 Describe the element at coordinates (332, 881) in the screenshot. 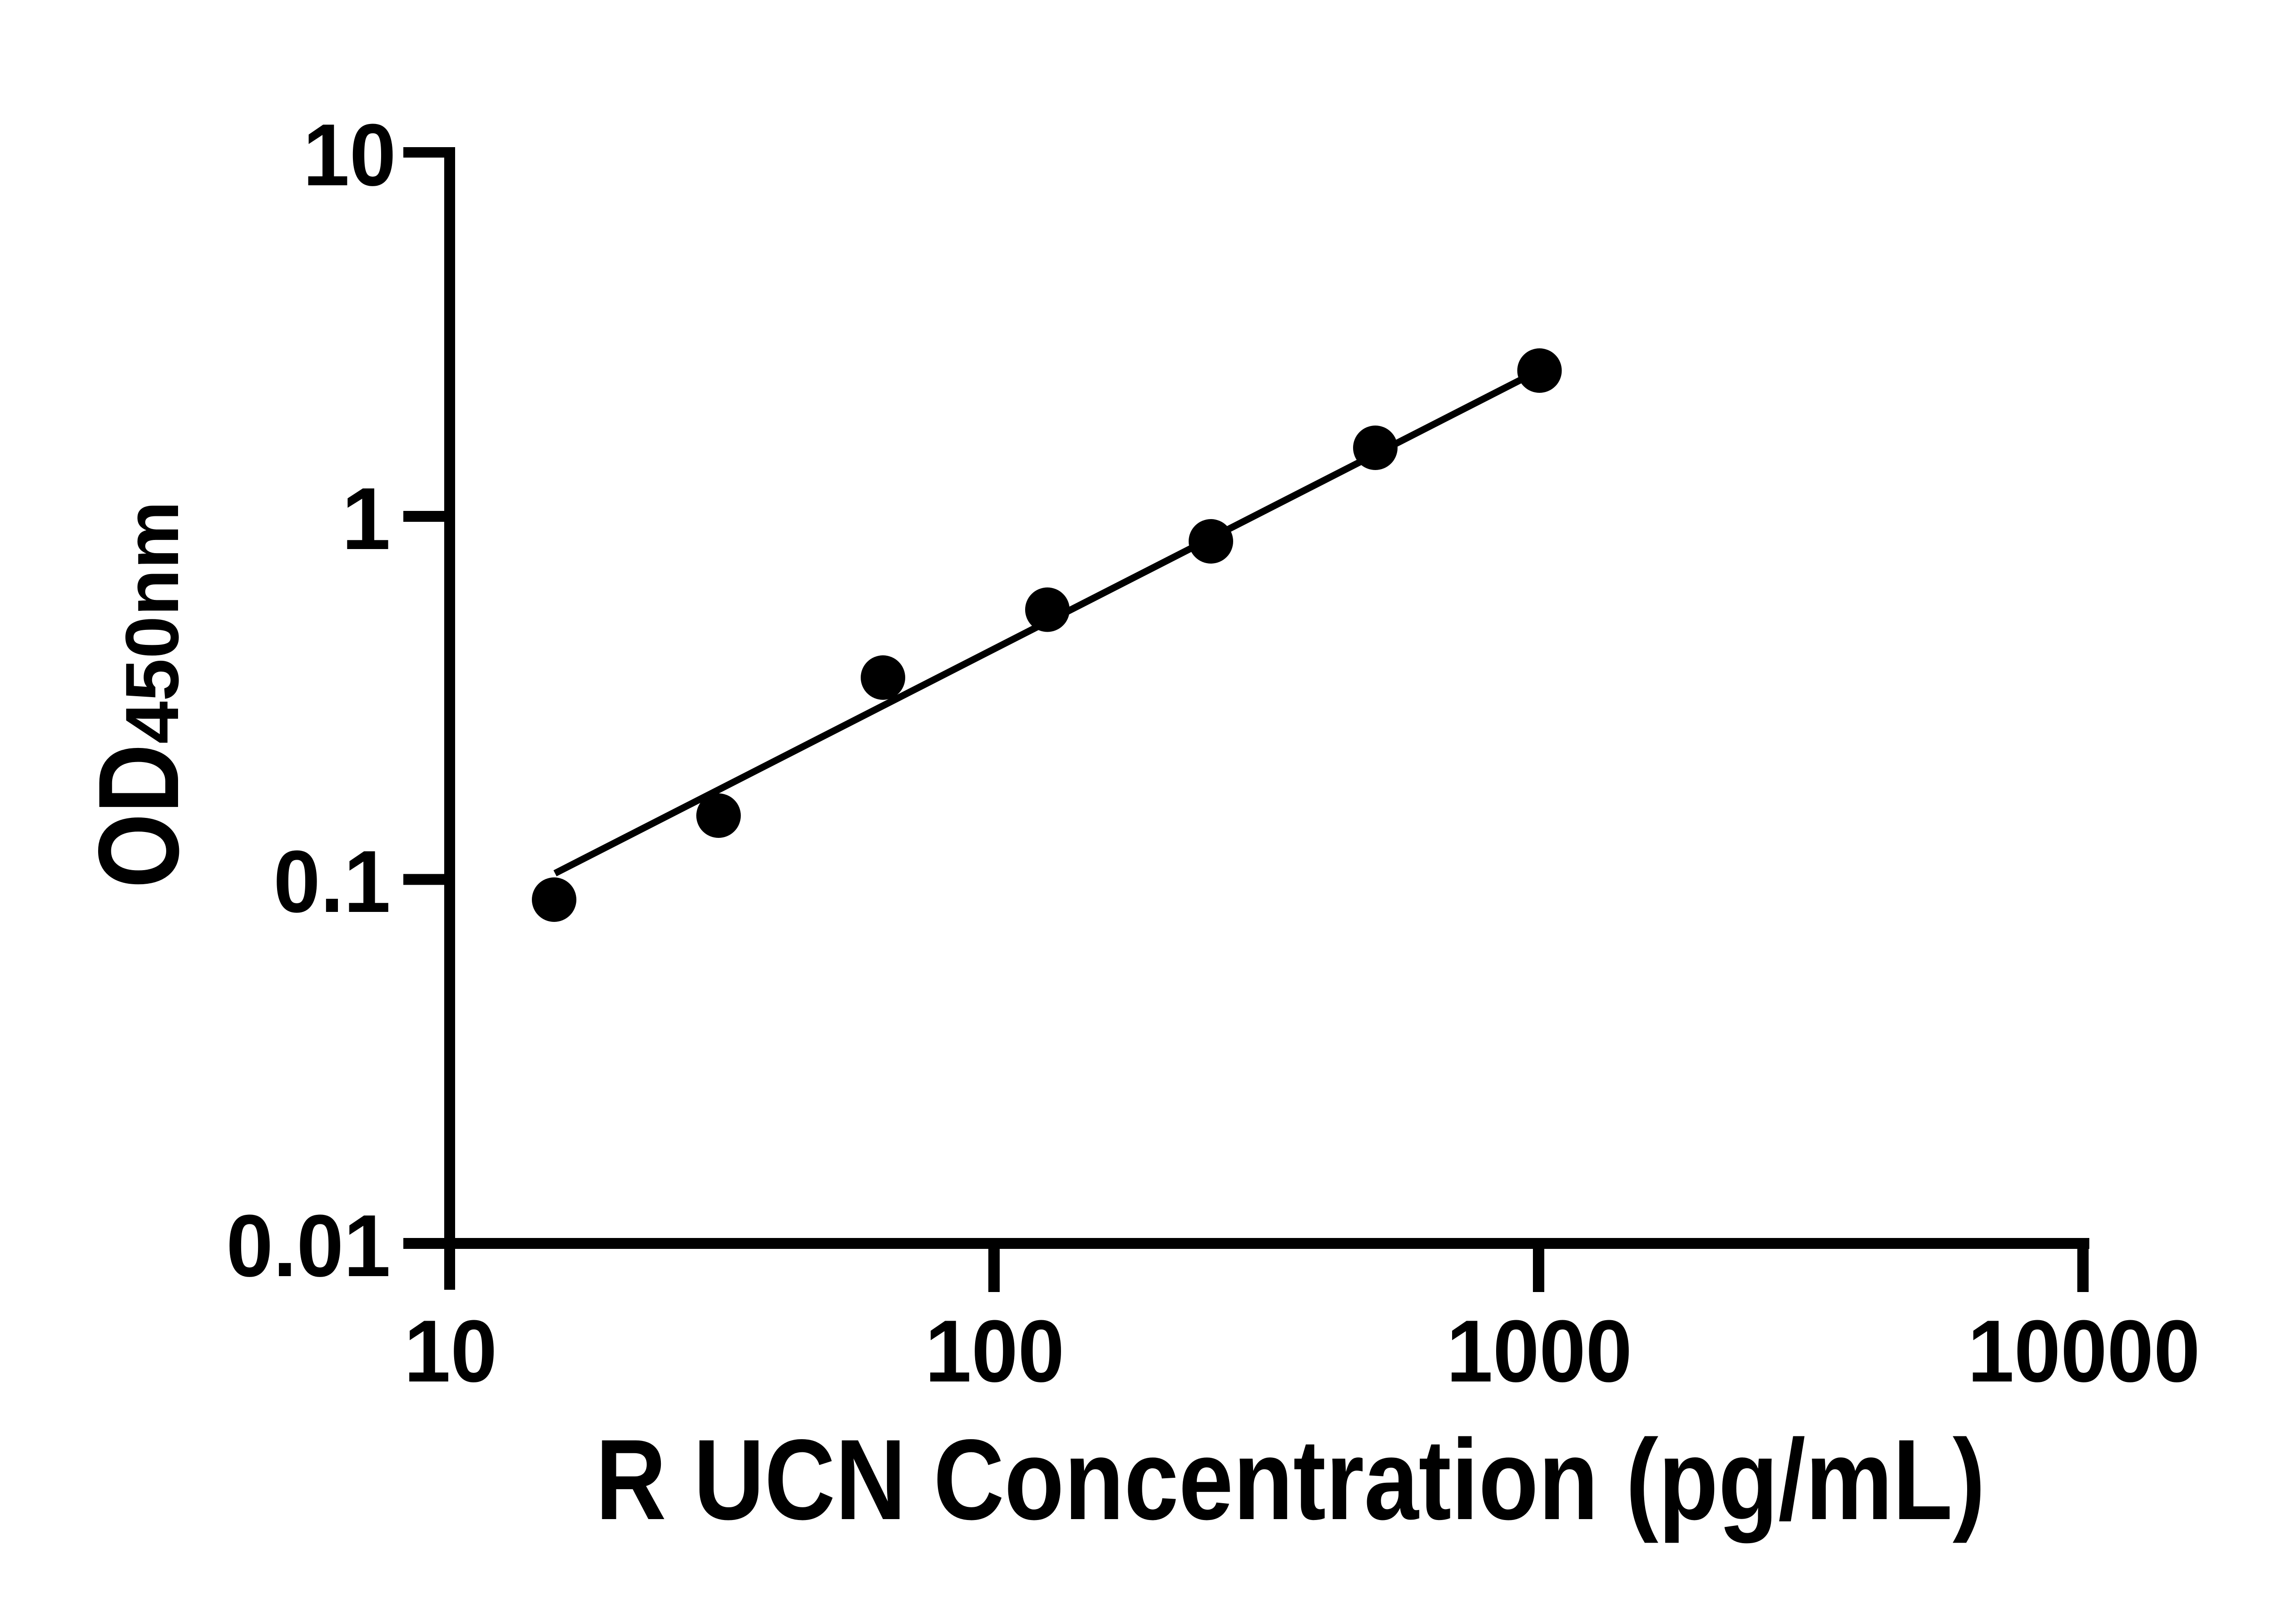

I see `svg-text: 0.1` at that location.